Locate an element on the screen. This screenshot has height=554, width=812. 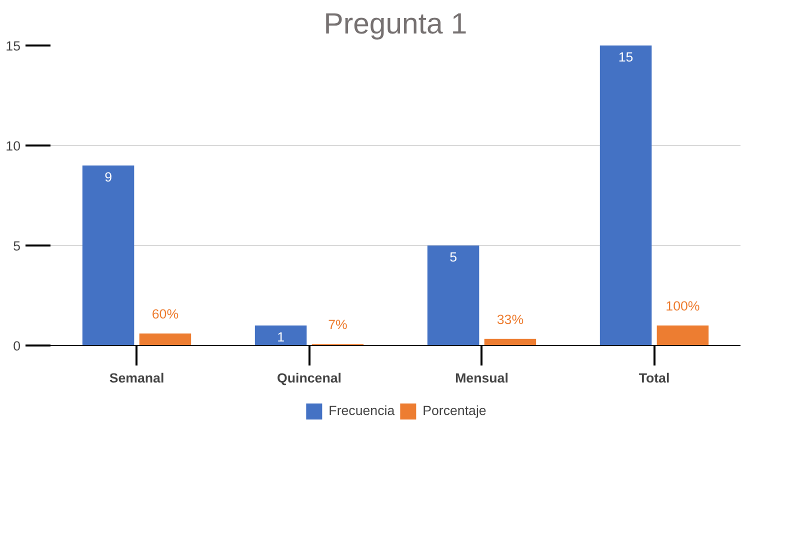
y-tick-label: 15 is located at coordinates (13, 46).